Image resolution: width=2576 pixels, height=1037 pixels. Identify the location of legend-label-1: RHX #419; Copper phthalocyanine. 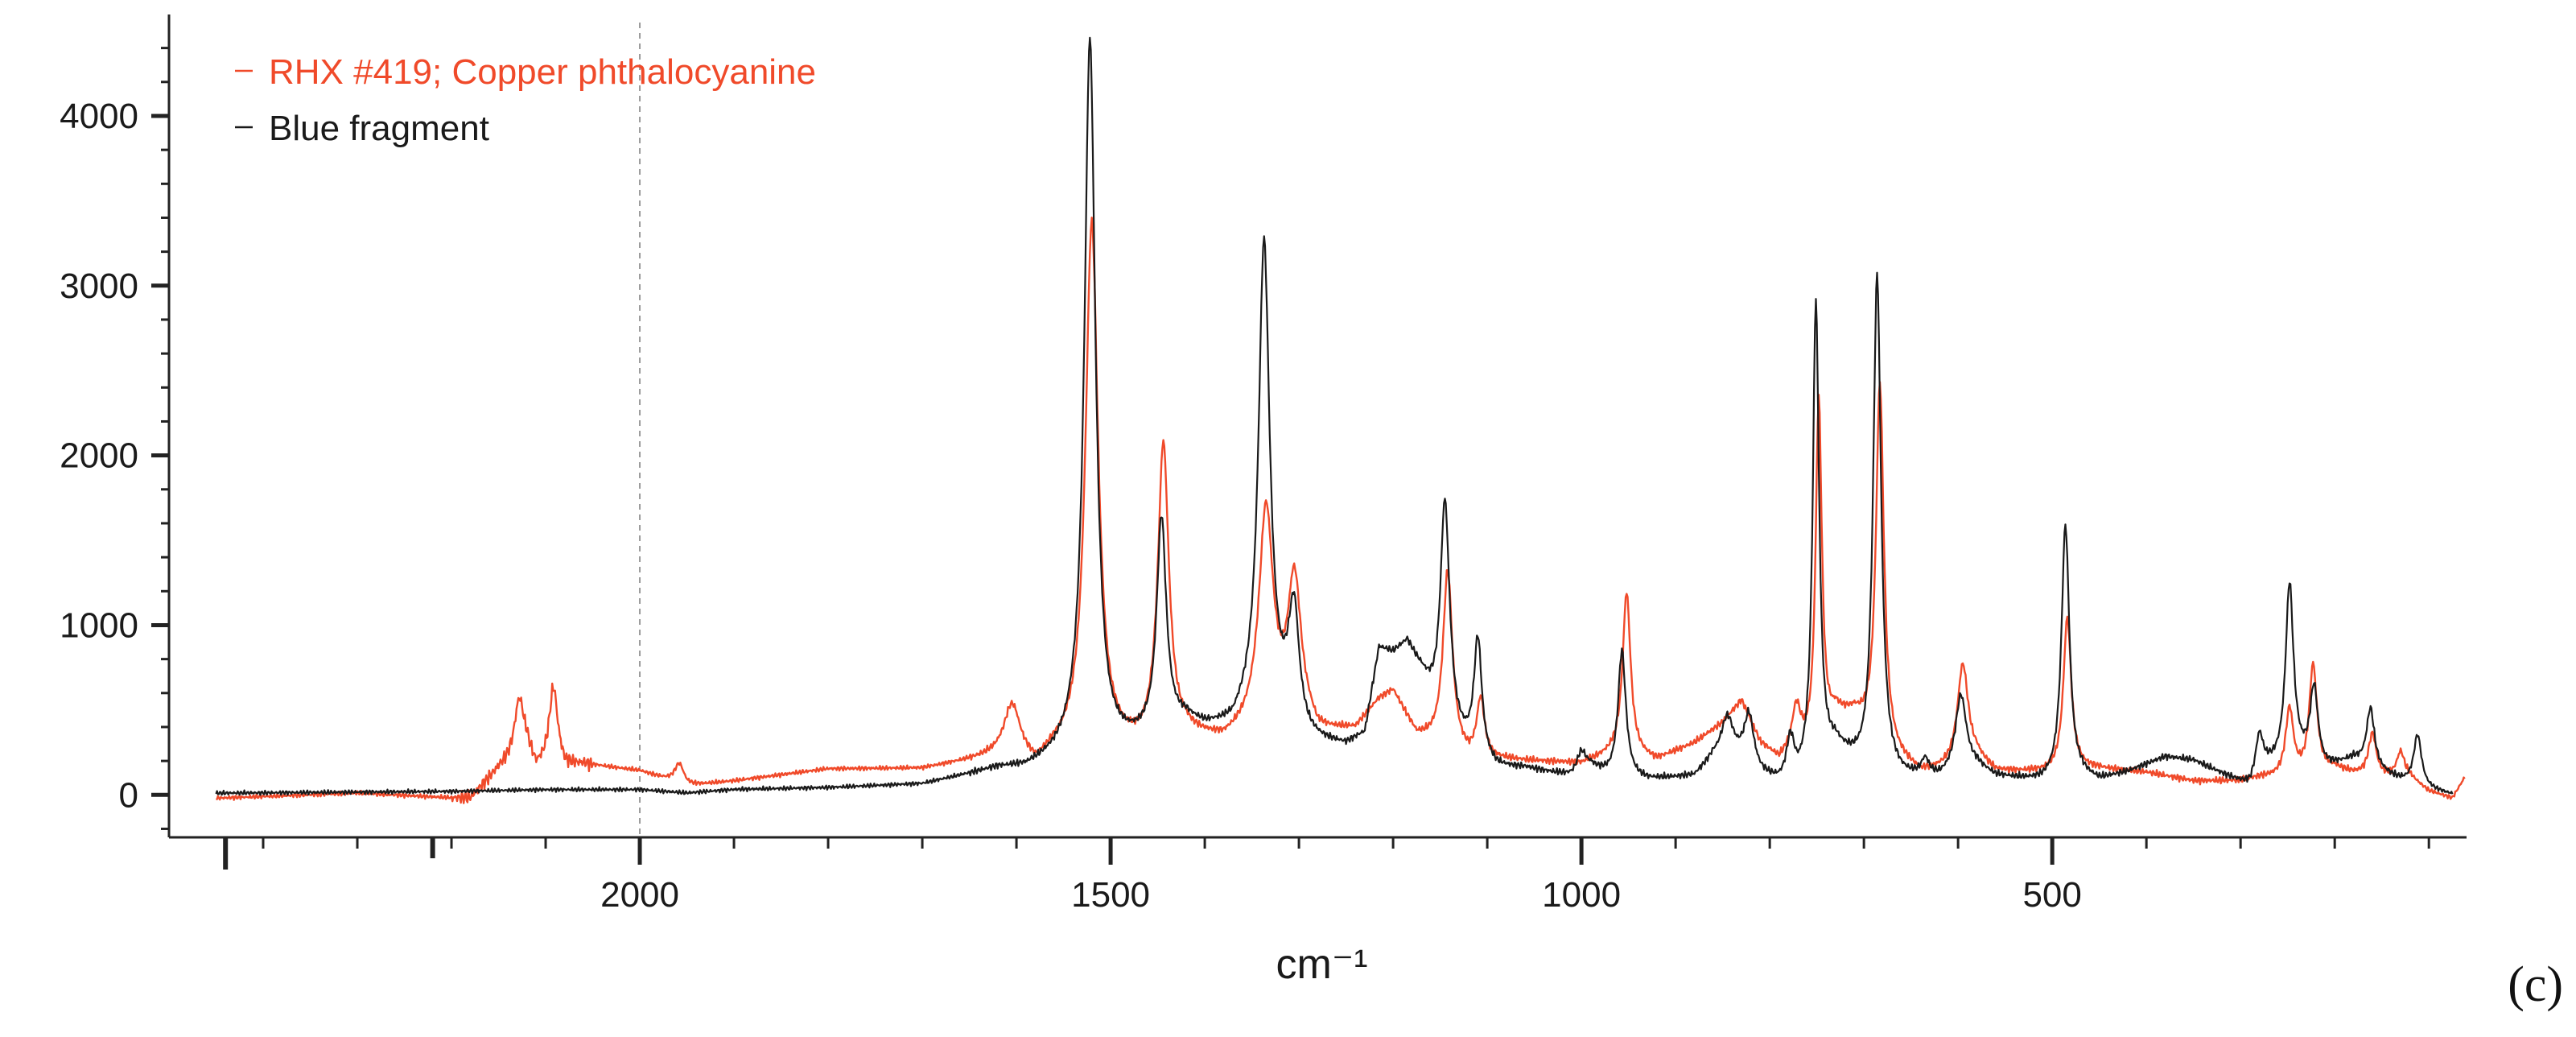
(542, 72).